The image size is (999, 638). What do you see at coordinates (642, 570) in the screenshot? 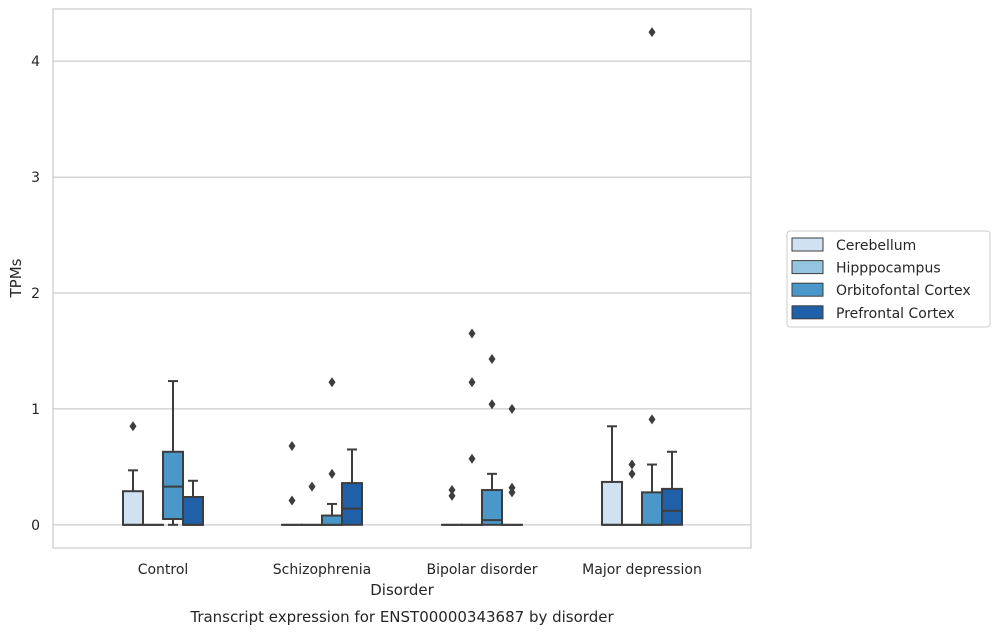
I see `x-tick-label: Major depression` at bounding box center [642, 570].